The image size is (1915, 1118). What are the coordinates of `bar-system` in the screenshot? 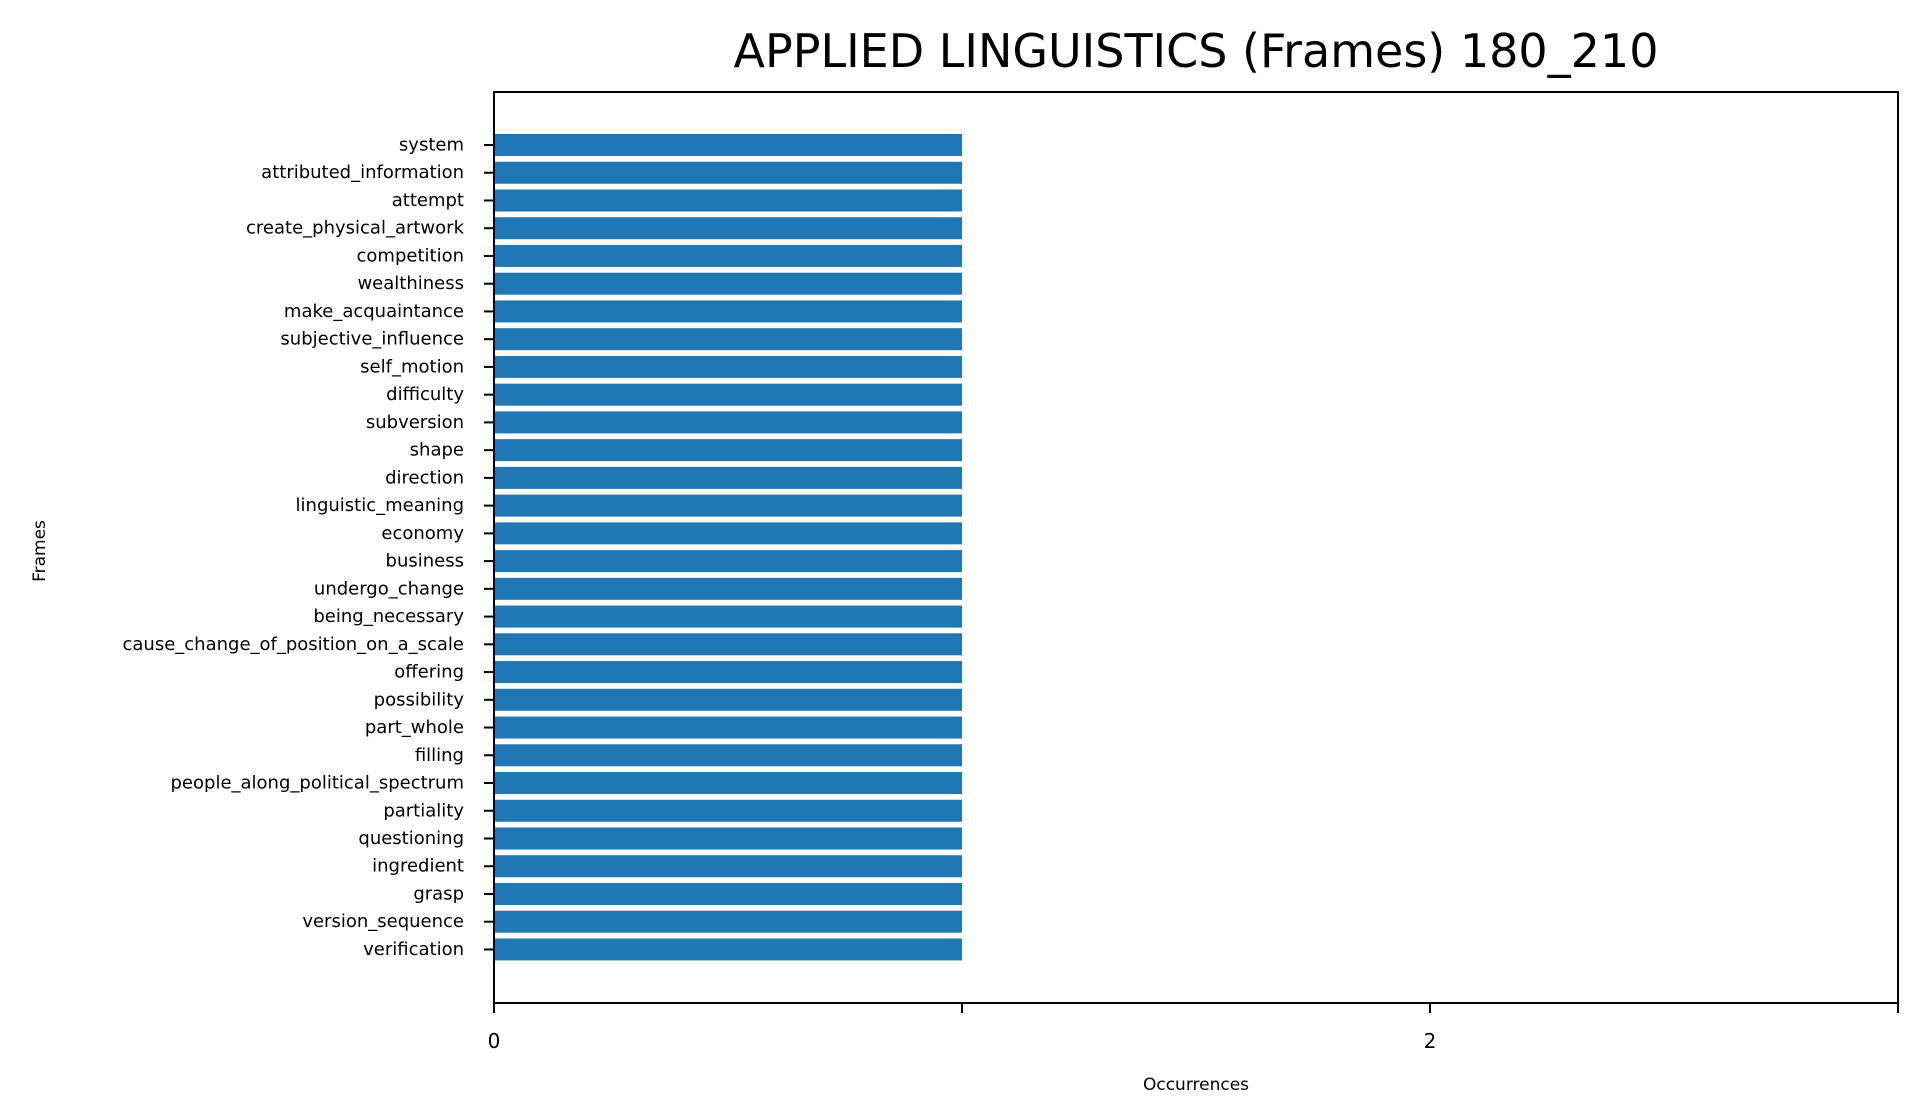 It's located at (728, 145).